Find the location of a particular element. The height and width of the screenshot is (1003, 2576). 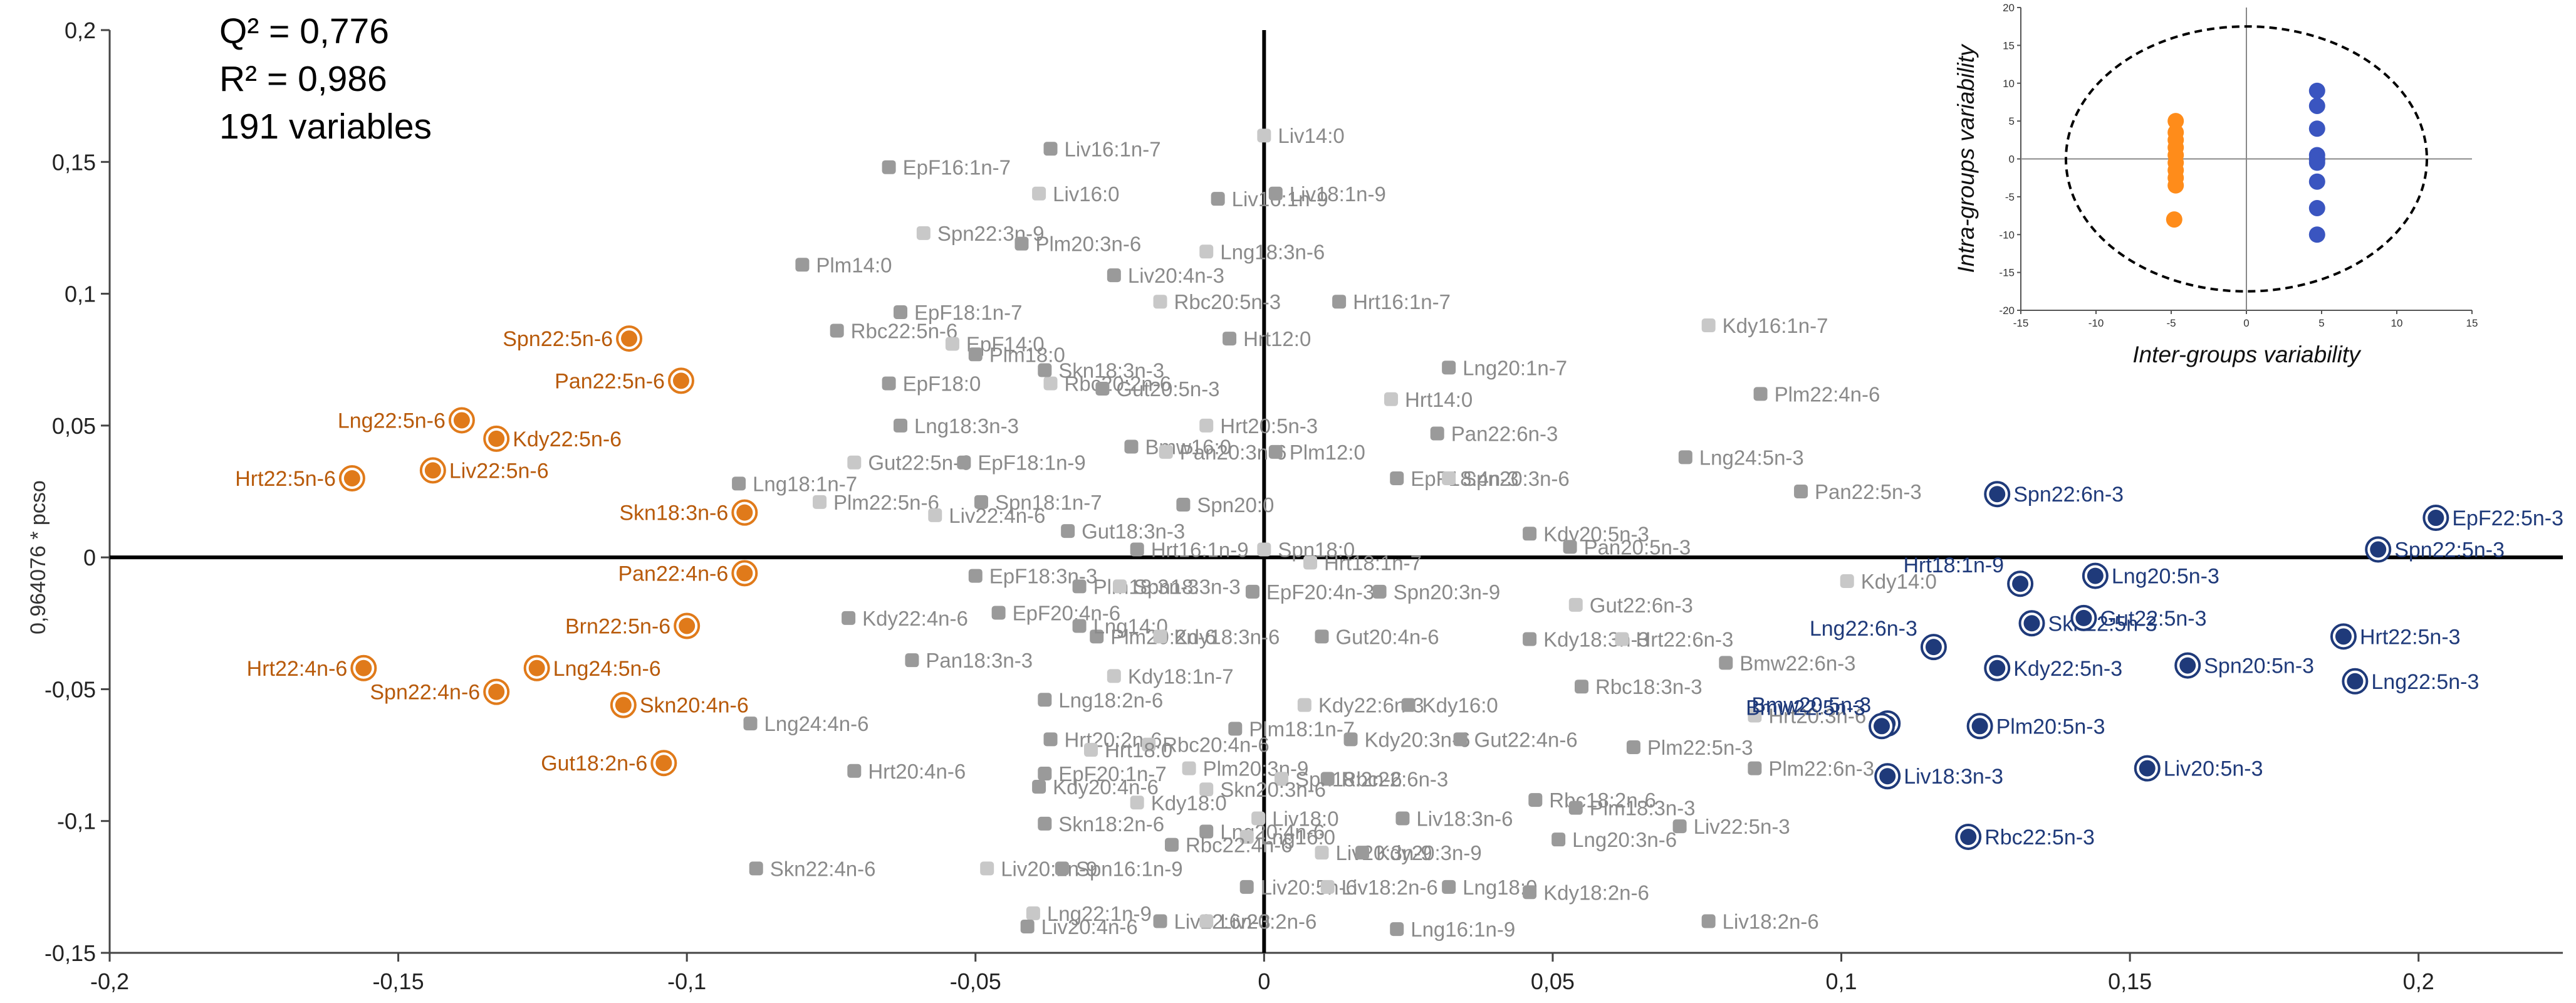

label-plm20-3n-9: Plm20:3n-9 is located at coordinates (1256, 768).